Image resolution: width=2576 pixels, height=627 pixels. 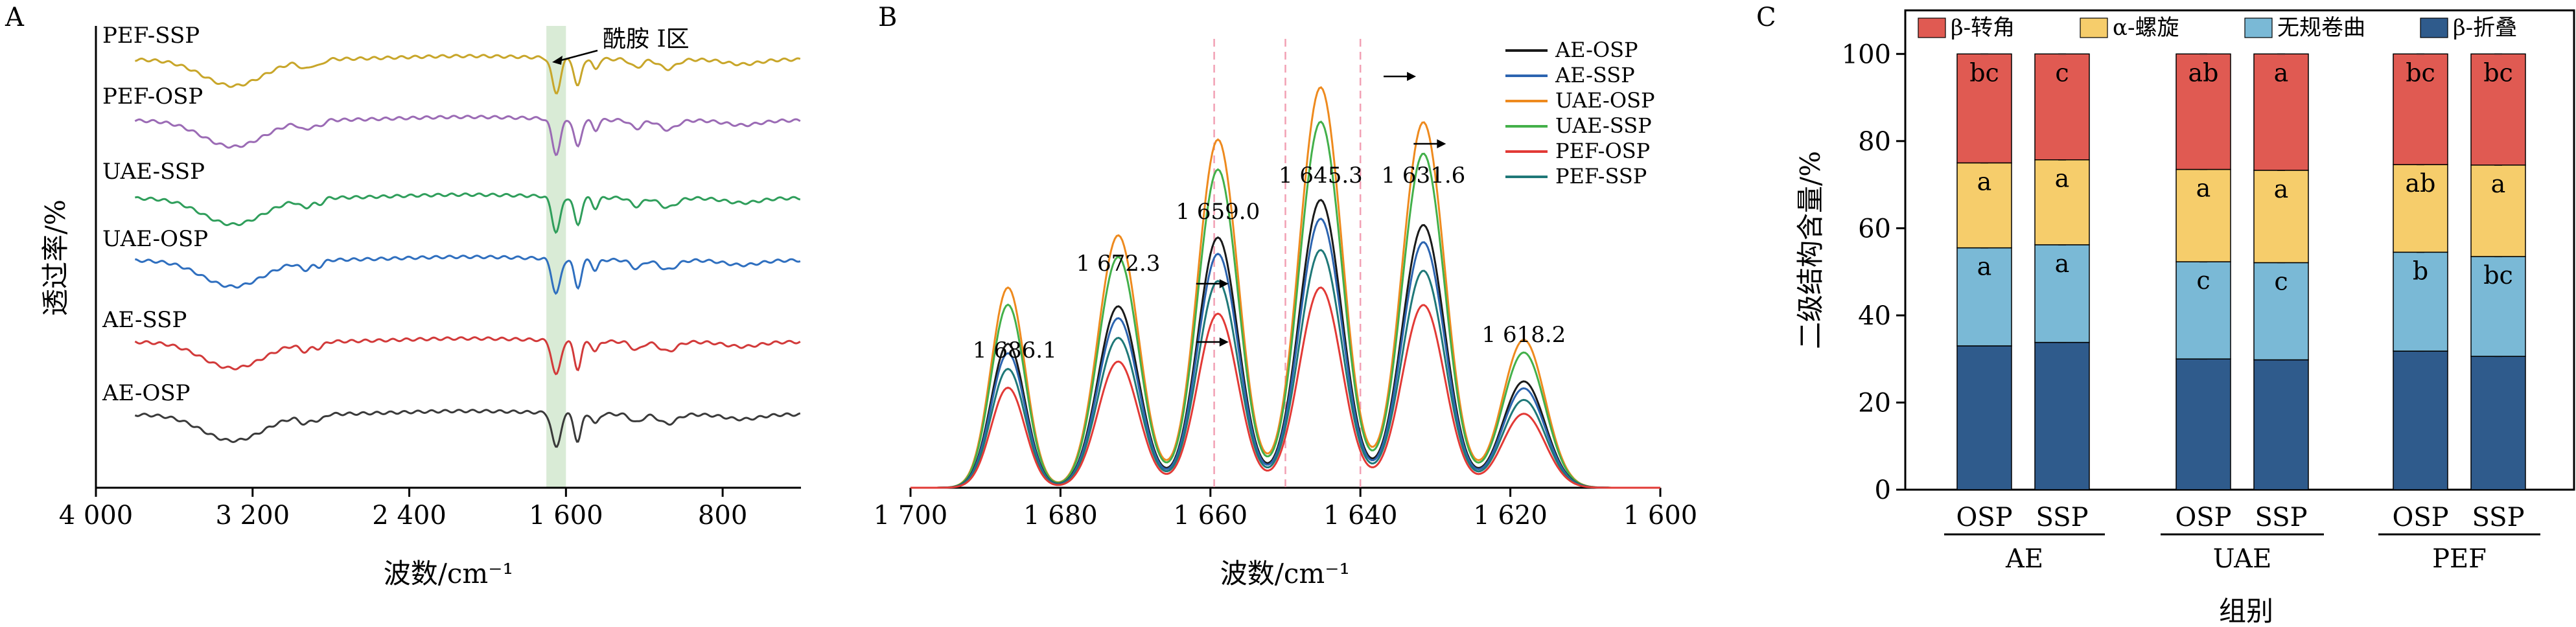 I want to click on panel-b-x-ticks: 1 700 1 680 1 660 1 640 1 620 1 600, so click(x=1286, y=509).